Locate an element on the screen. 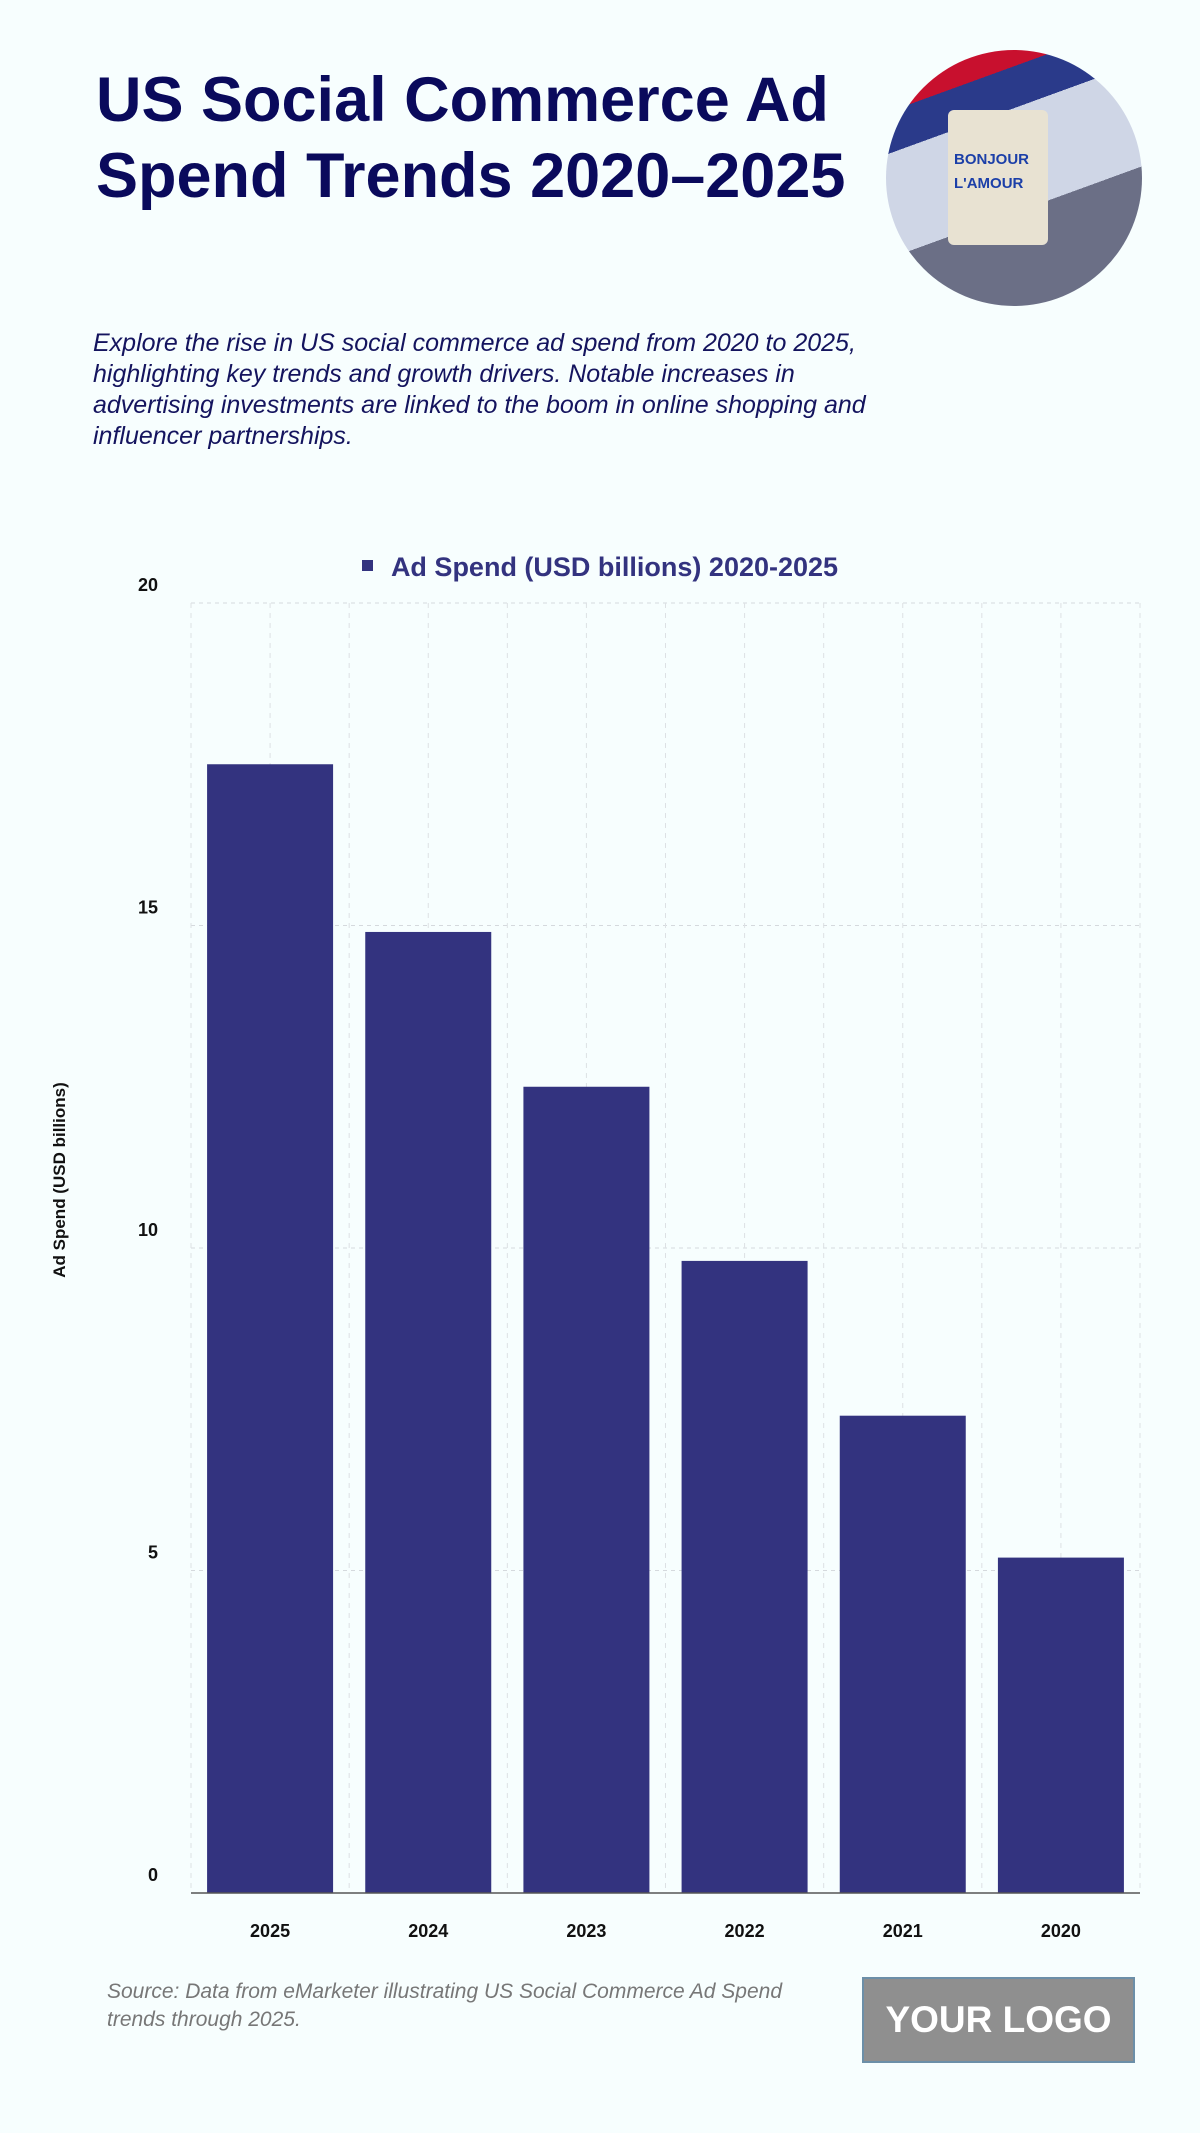 The image size is (1200, 2133). y-tick-label: 20 is located at coordinates (148, 585).